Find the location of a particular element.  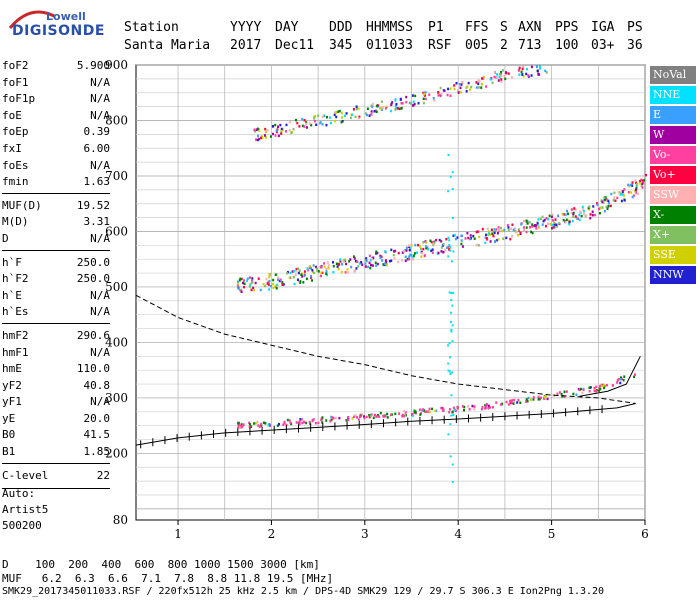

header-pps-label: PPS is located at coordinates (567, 27).